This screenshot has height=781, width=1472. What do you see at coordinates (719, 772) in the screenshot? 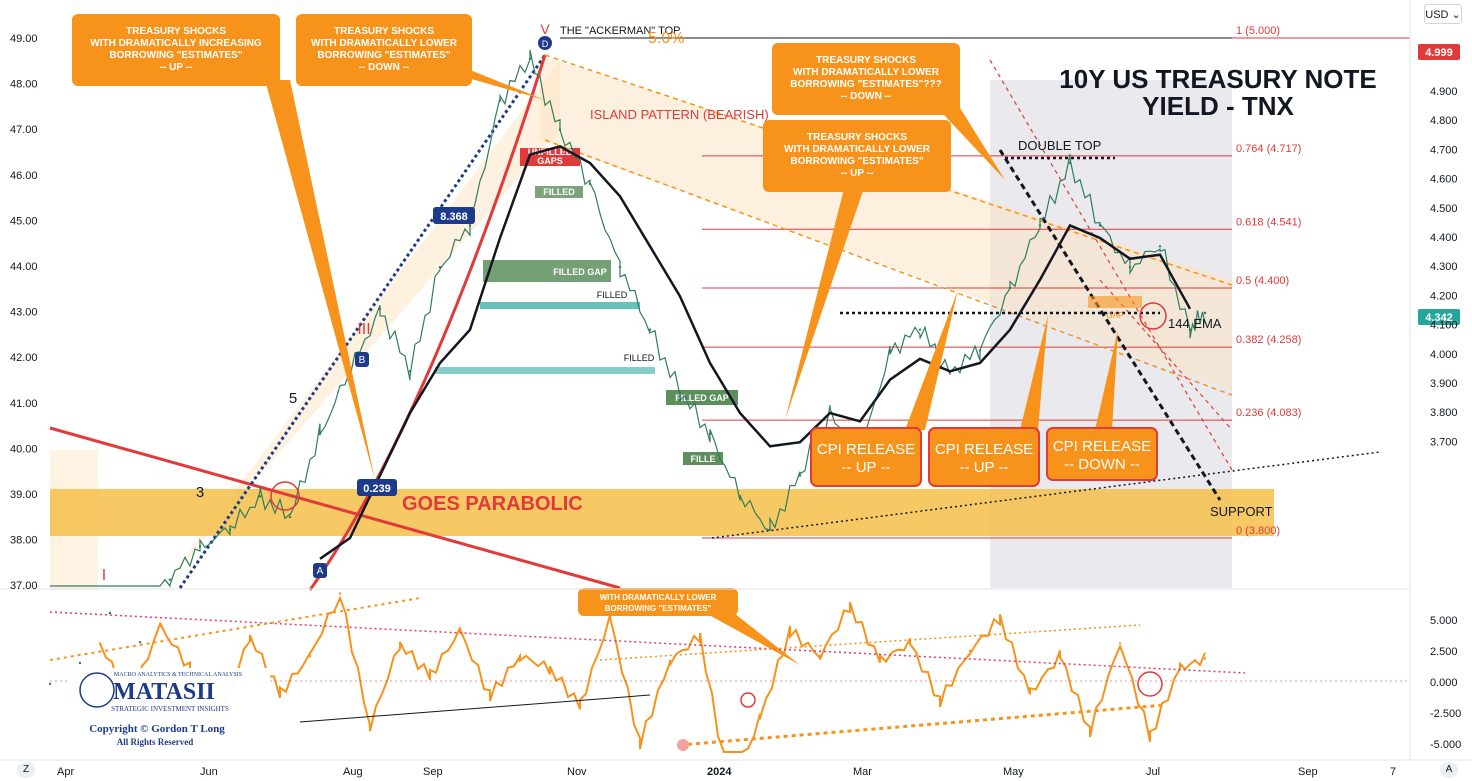
I see `x-tick: 2024` at bounding box center [719, 772].